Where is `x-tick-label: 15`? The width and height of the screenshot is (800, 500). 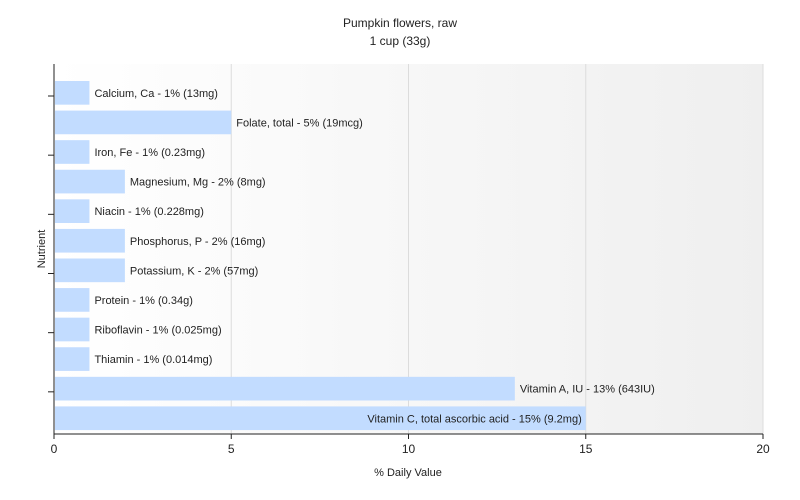
x-tick-label: 15 is located at coordinates (586, 449).